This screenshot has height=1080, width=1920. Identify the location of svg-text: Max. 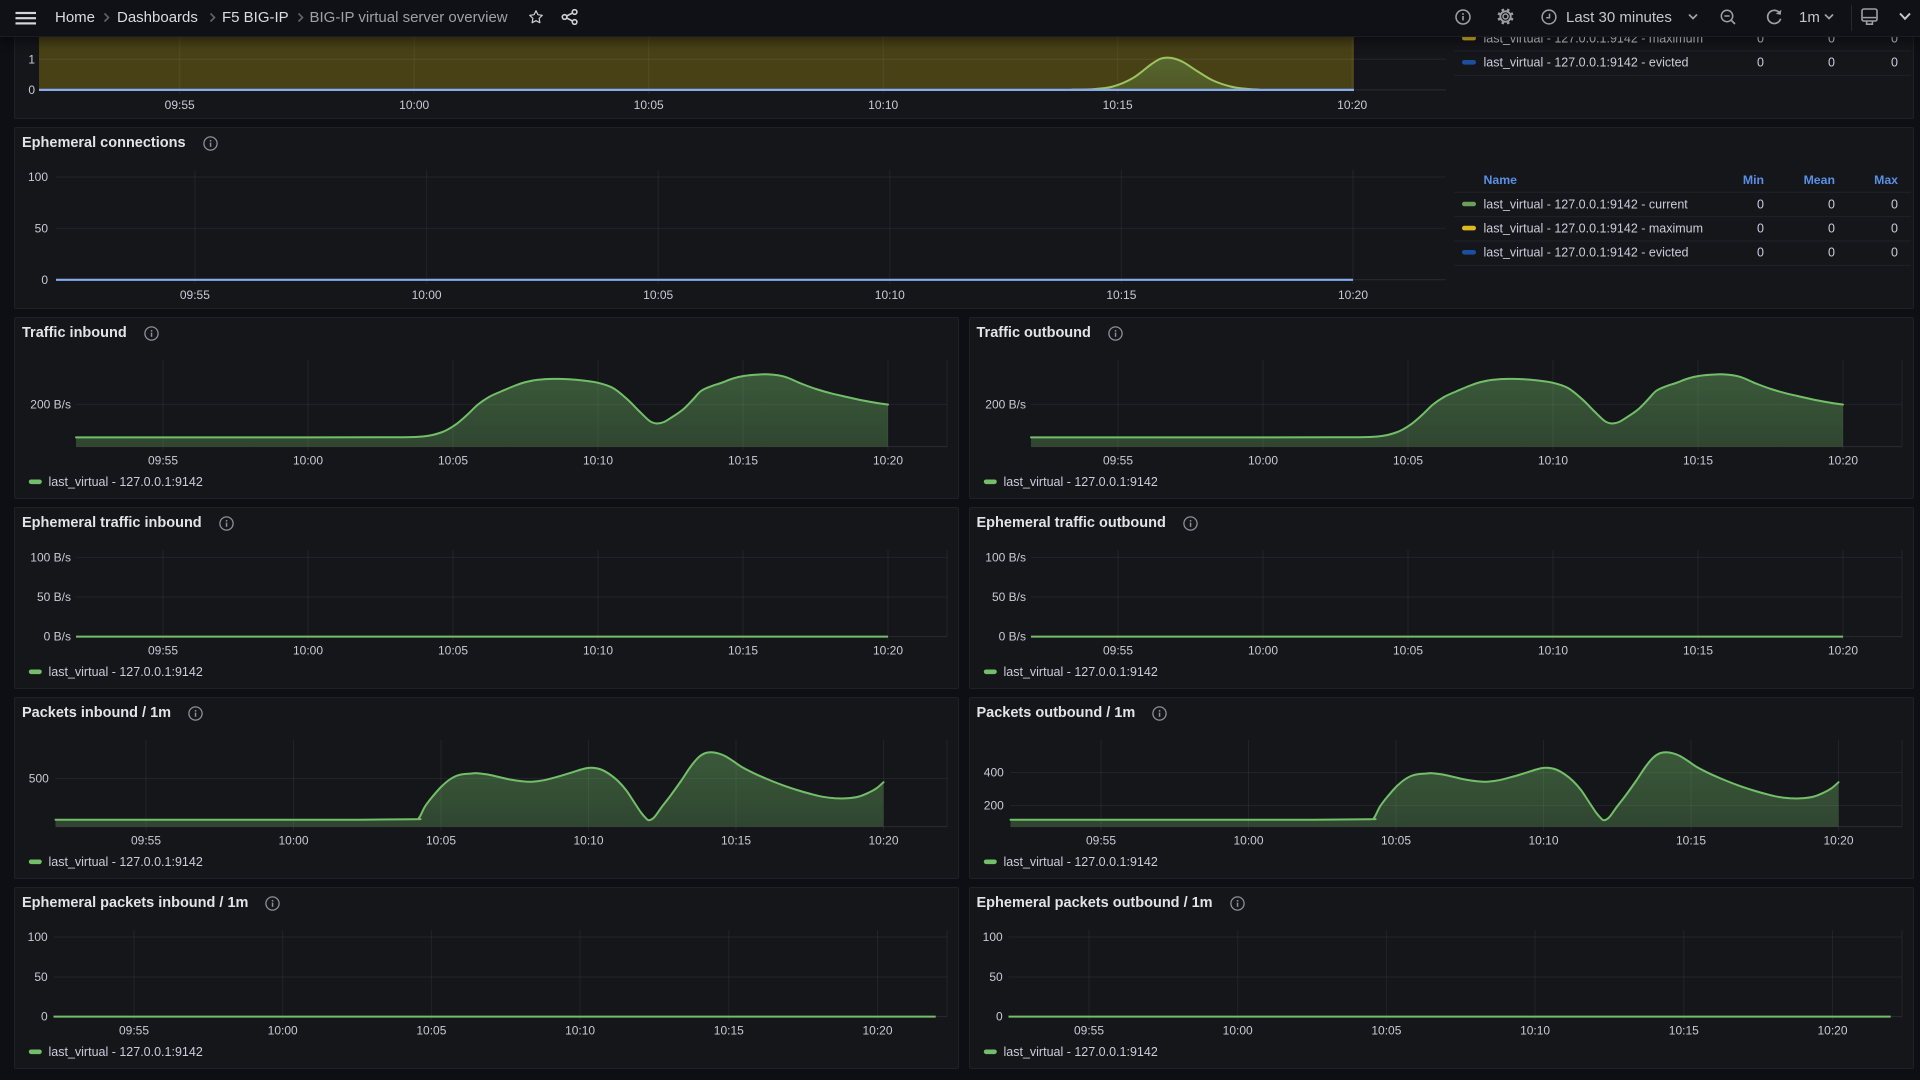
(1886, 180).